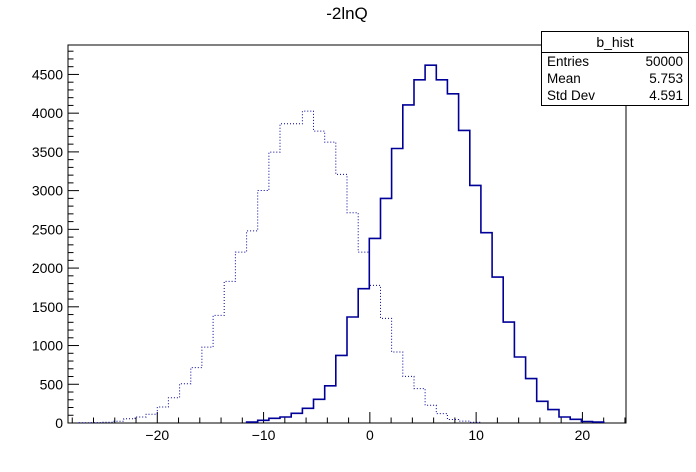  I want to click on x-axis-tick-label: 20, so click(583, 435).